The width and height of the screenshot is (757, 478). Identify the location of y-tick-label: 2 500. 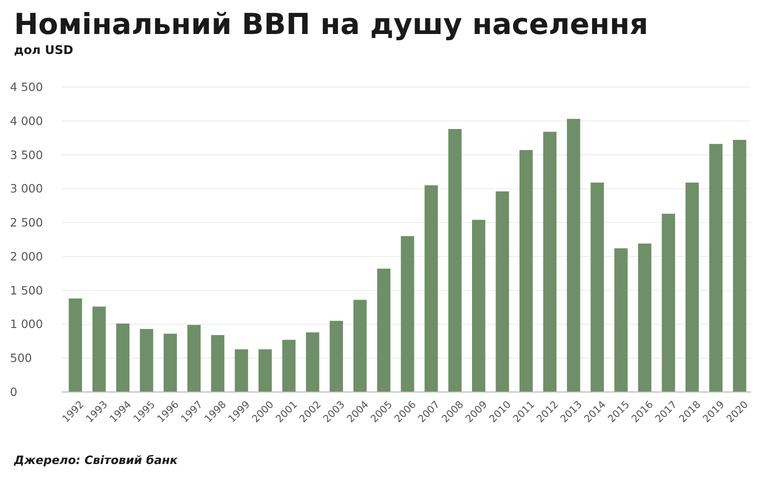
(26, 223).